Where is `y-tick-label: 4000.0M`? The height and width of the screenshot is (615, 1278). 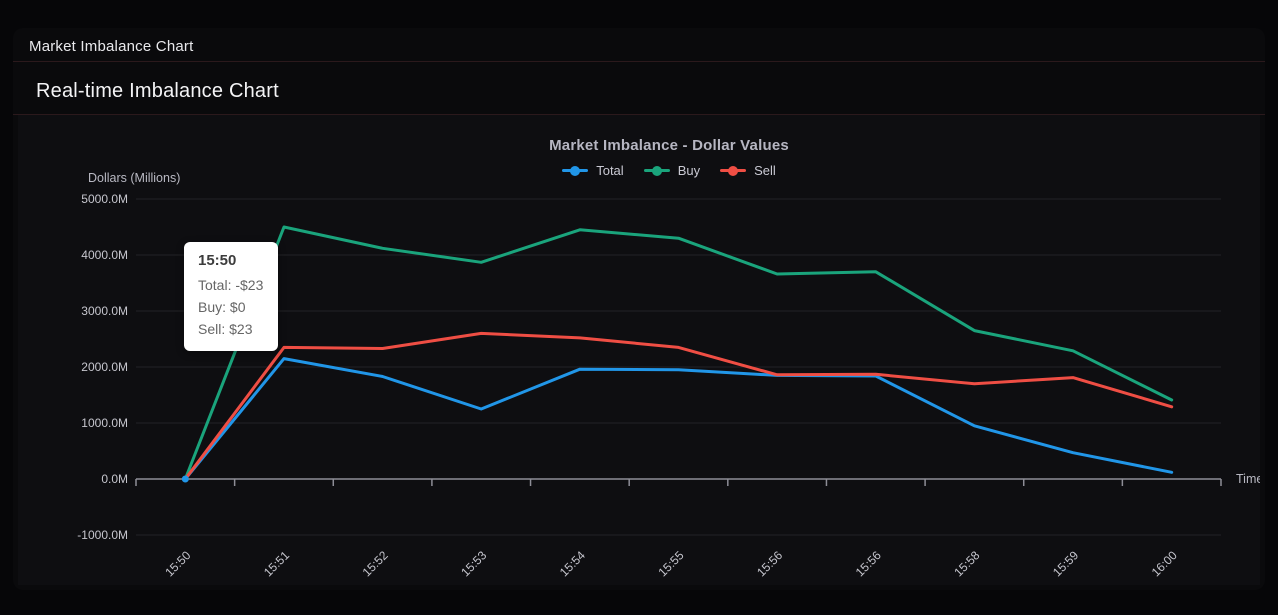
y-tick-label: 4000.0M is located at coordinates (104, 255).